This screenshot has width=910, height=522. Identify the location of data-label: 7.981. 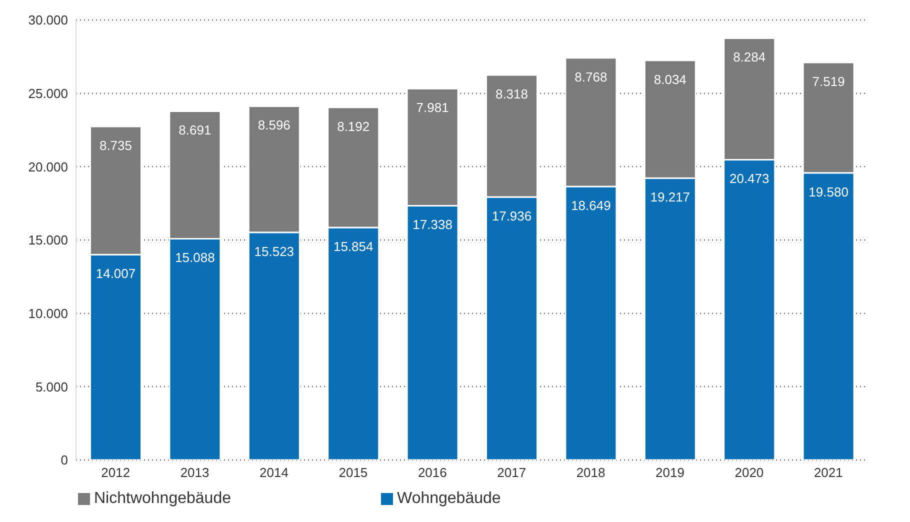
(432, 108).